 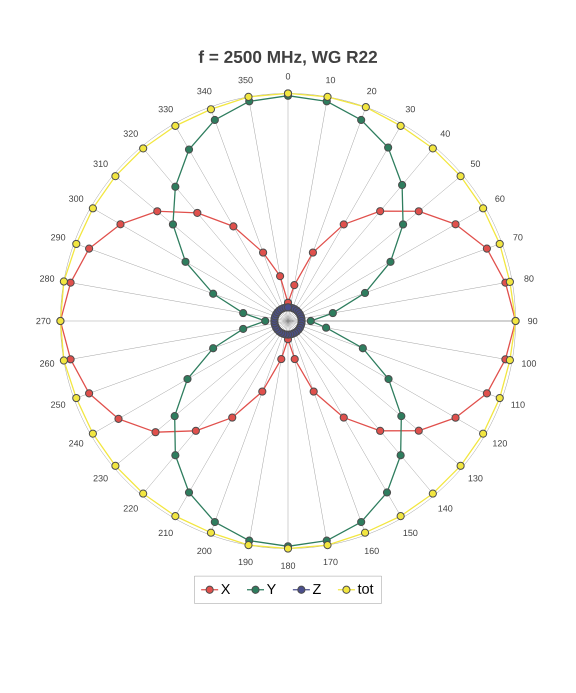 I want to click on spoke-label: 300, so click(x=76, y=198).